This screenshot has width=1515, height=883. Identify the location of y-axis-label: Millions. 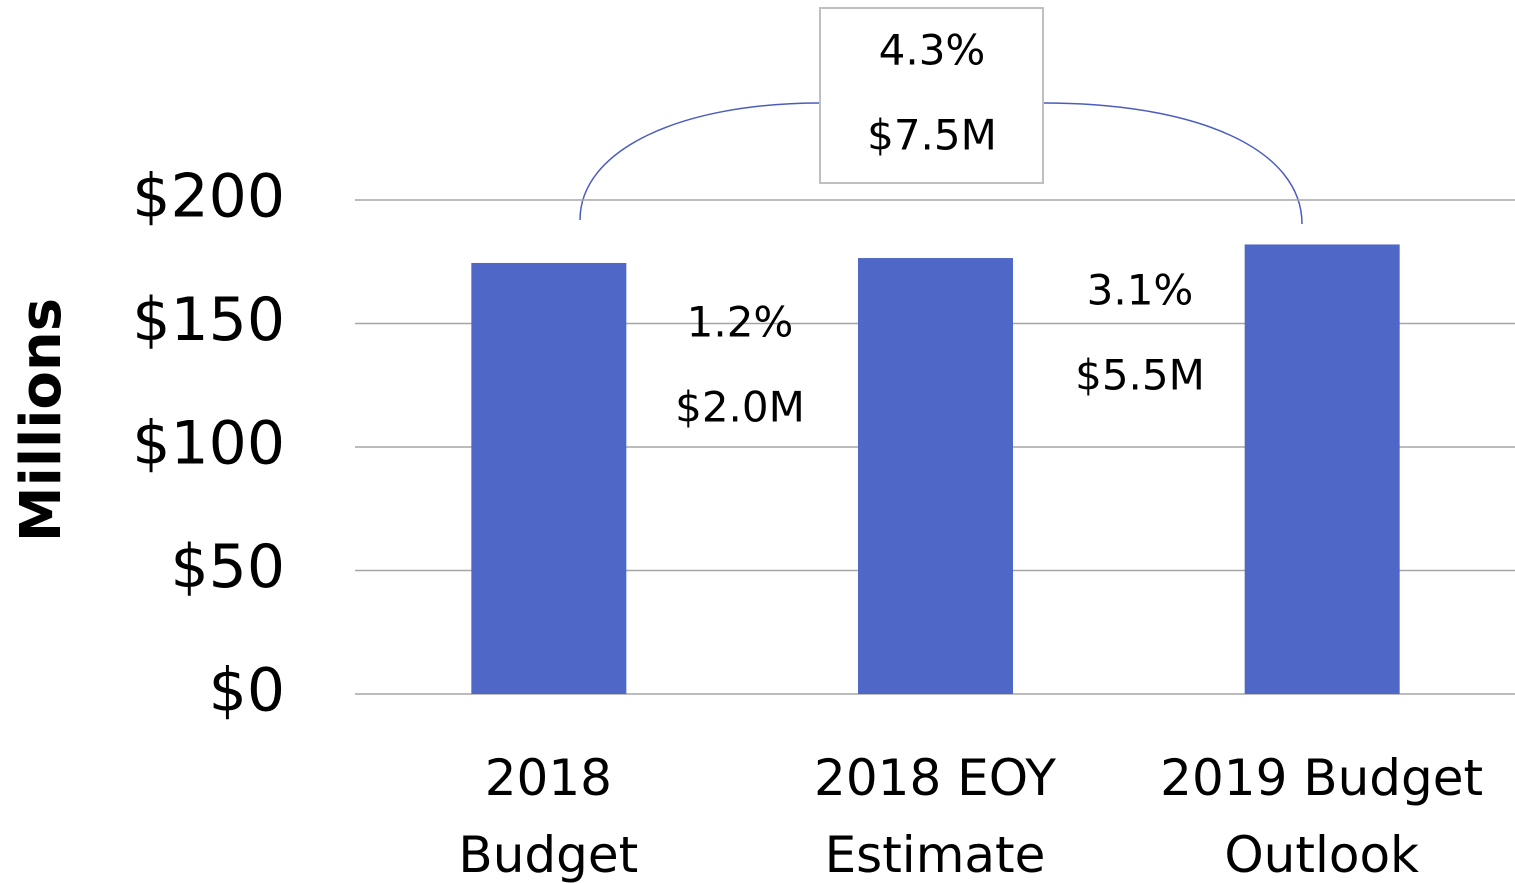
(41, 420).